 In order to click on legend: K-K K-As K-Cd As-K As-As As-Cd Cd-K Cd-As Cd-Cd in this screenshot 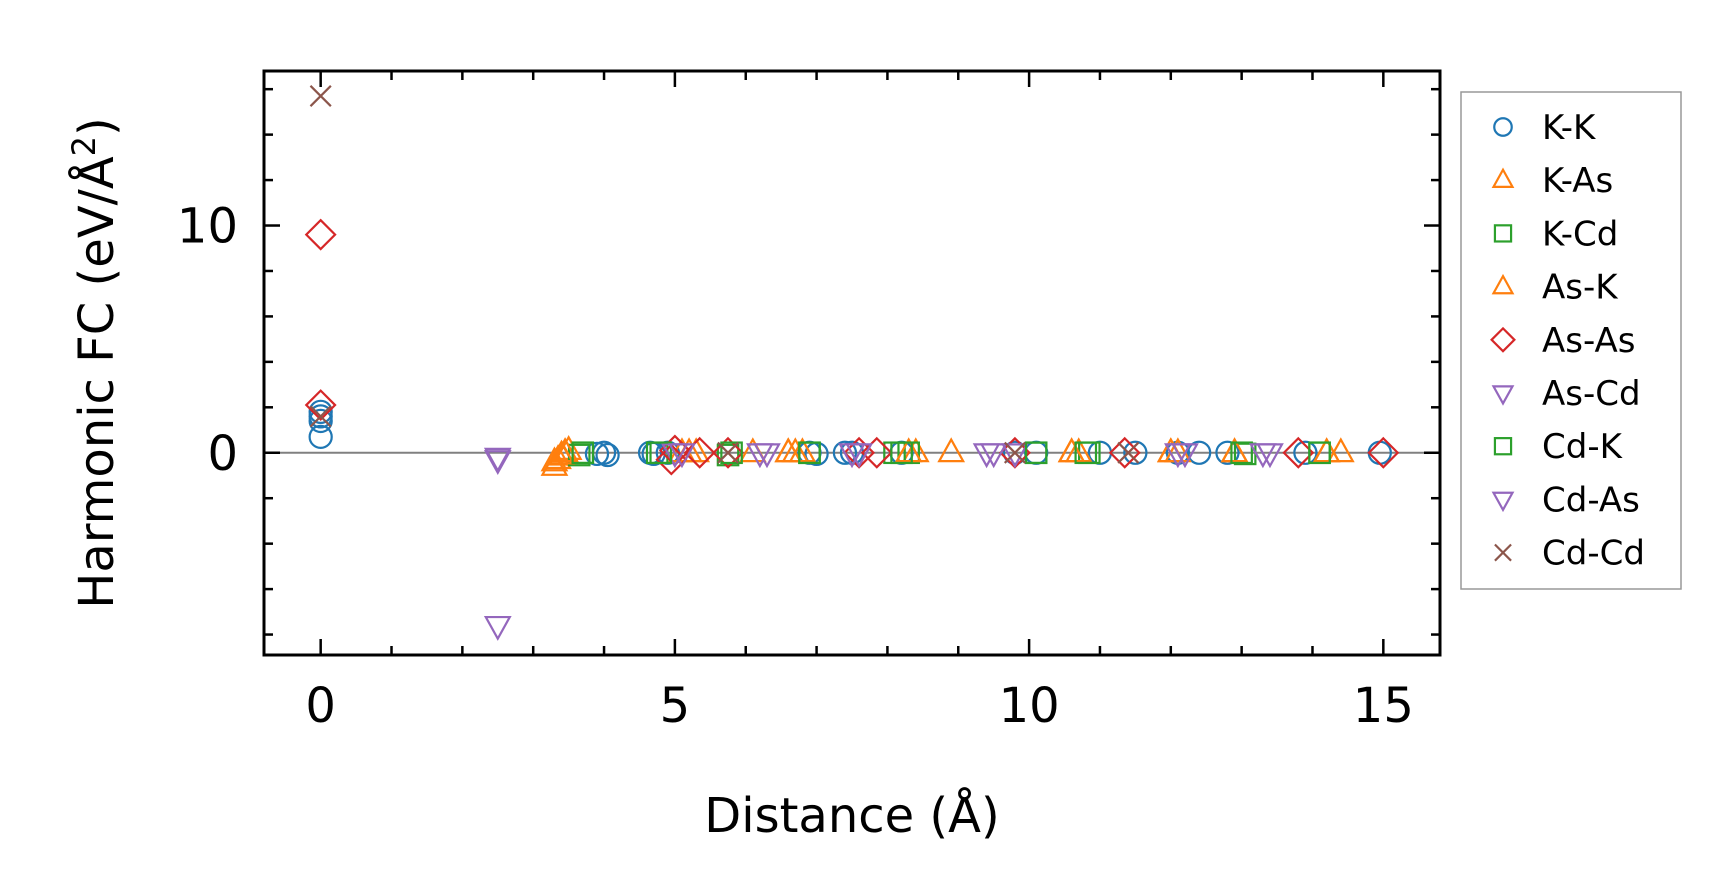, I will do `click(1571, 340)`.